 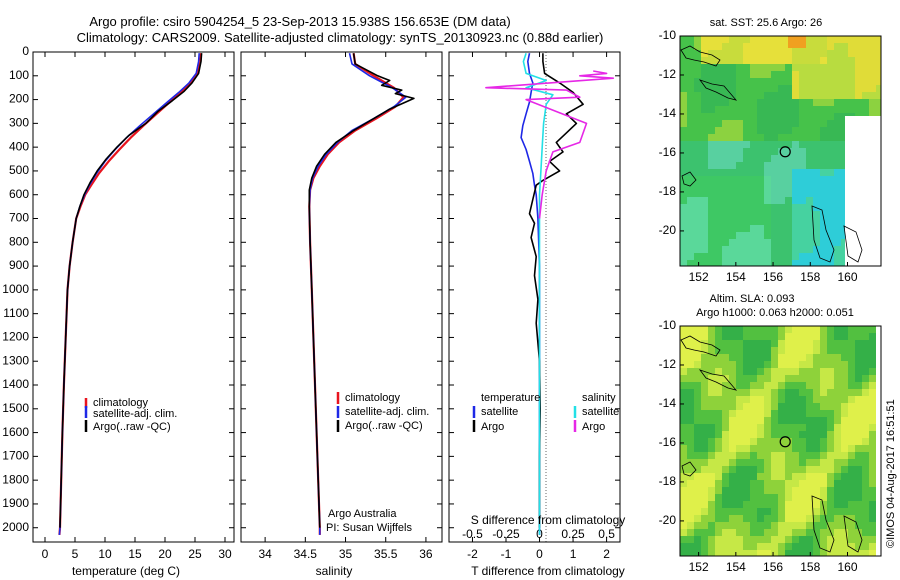 What do you see at coordinates (853, 534) in the screenshot?
I see `reef-outline` at bounding box center [853, 534].